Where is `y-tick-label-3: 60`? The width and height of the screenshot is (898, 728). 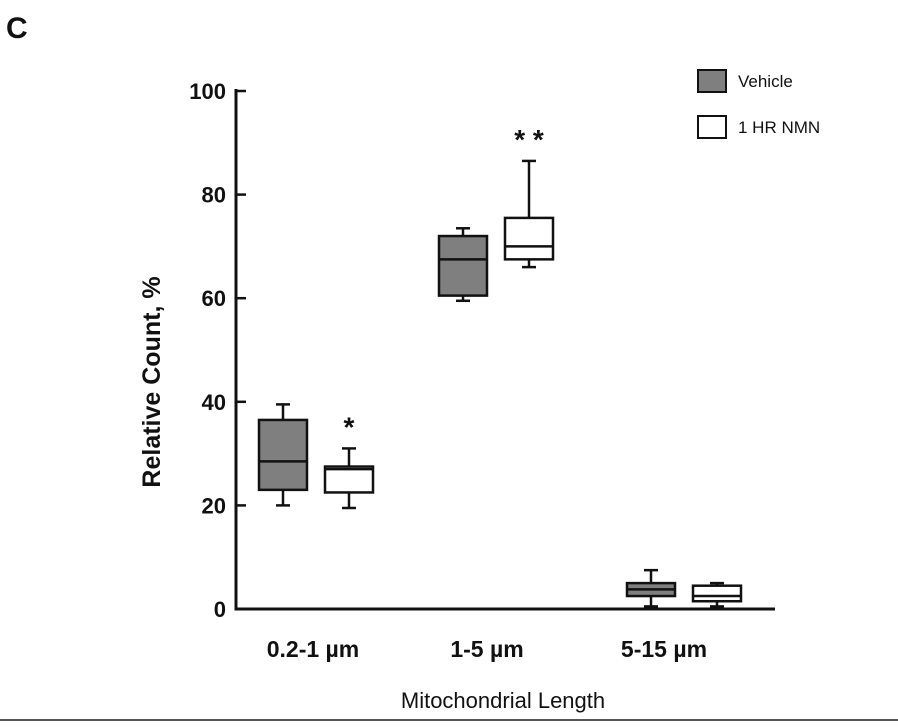 y-tick-label-3: 60 is located at coordinates (214, 298).